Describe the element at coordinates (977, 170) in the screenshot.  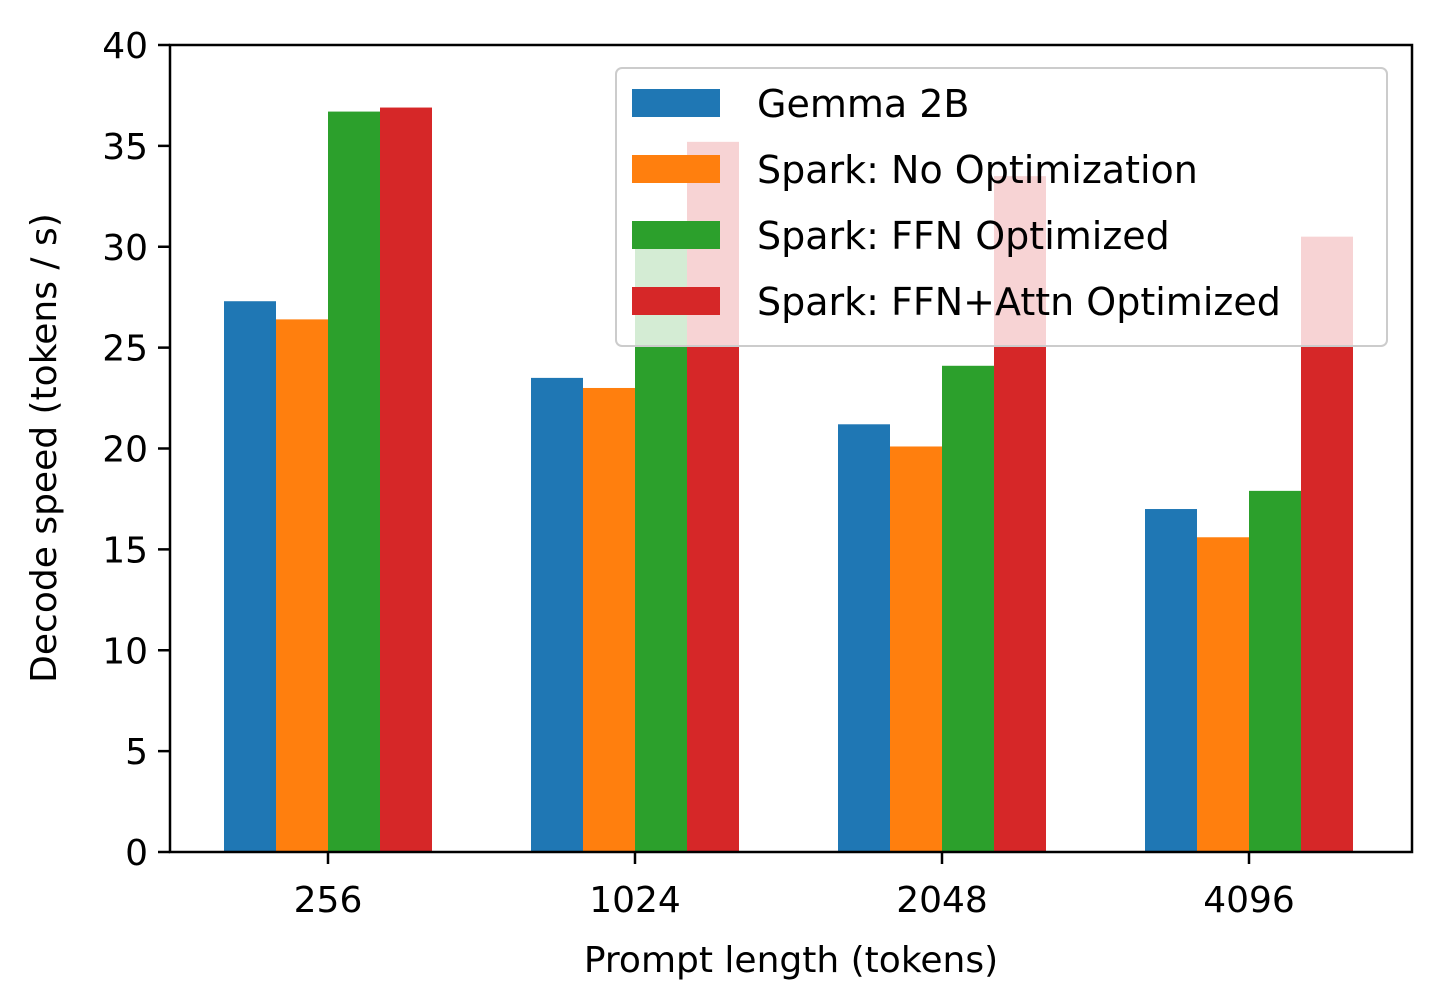
I see `legend-label-2: Spark: No Optimization` at that location.